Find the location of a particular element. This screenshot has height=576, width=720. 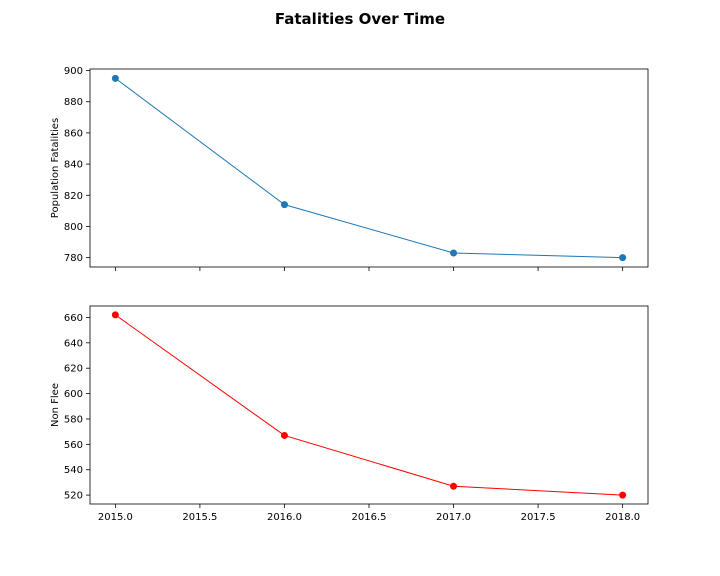

y-tick-label: 540 is located at coordinates (73, 470).